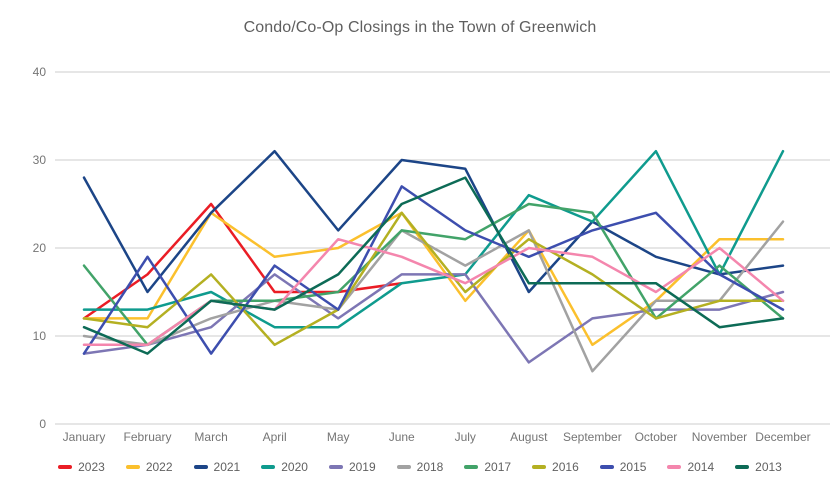  What do you see at coordinates (701, 467) in the screenshot?
I see `legend-label: 2014` at bounding box center [701, 467].